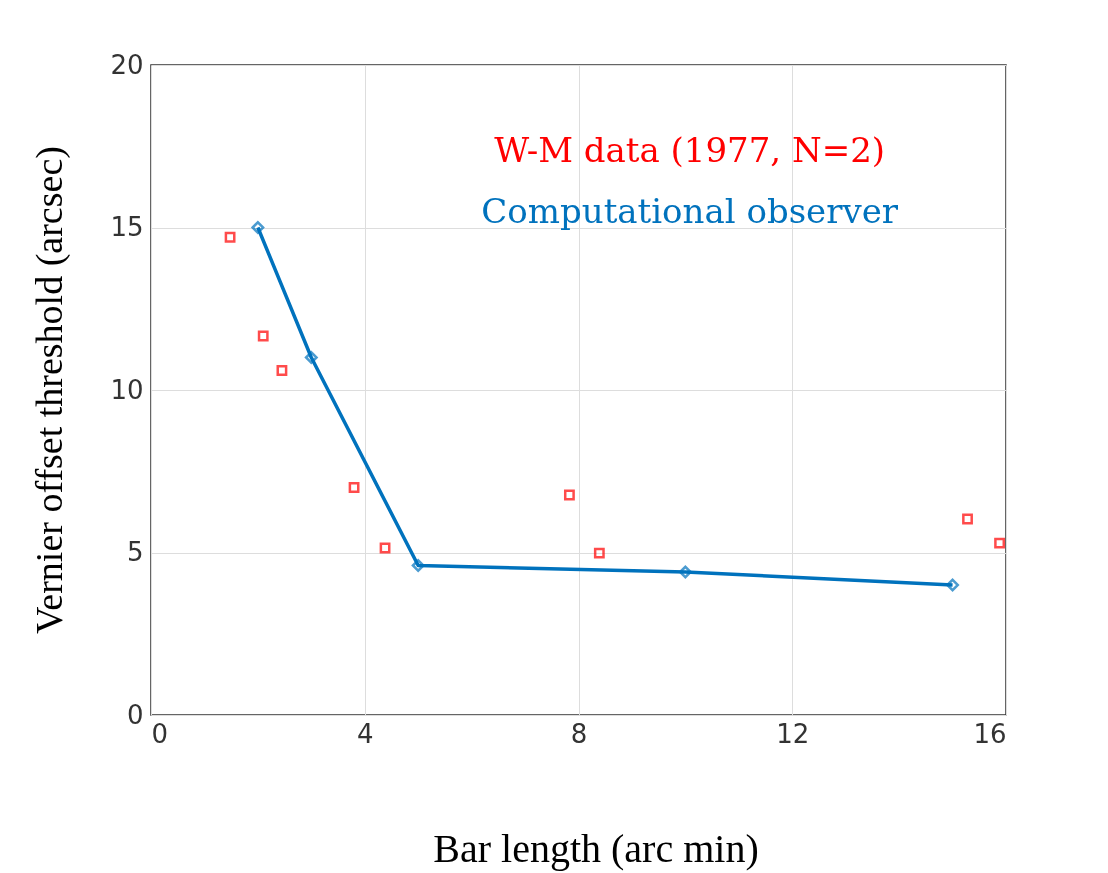 This screenshot has width=1108, height=873. What do you see at coordinates (160, 733) in the screenshot?
I see `x-tick-label: 0` at bounding box center [160, 733].